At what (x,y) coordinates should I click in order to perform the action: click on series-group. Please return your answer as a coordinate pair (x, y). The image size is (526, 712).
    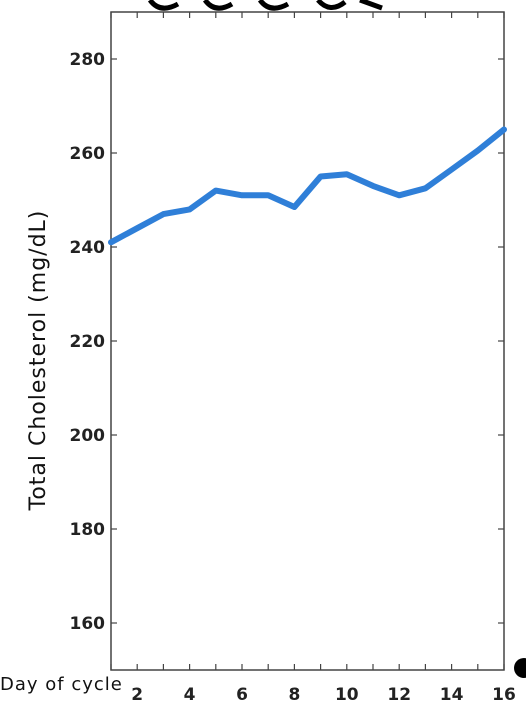
    Looking at the image, I should click on (307, 186).